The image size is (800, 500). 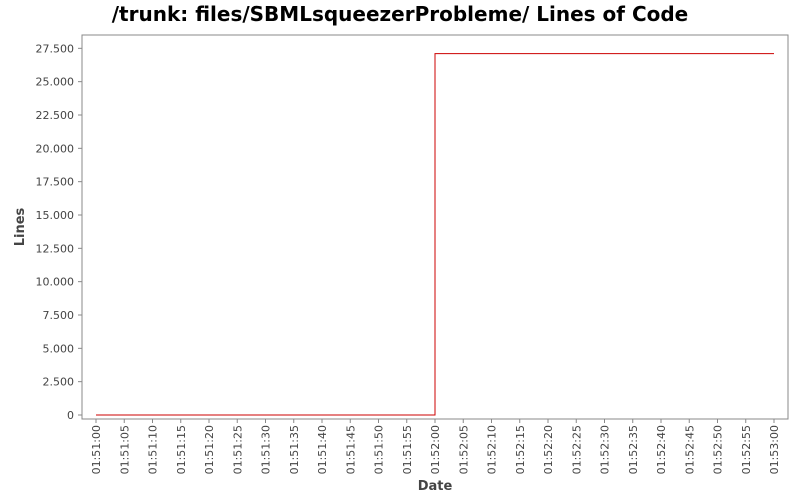 I want to click on y-tick-label: 15.000, so click(x=55, y=215).